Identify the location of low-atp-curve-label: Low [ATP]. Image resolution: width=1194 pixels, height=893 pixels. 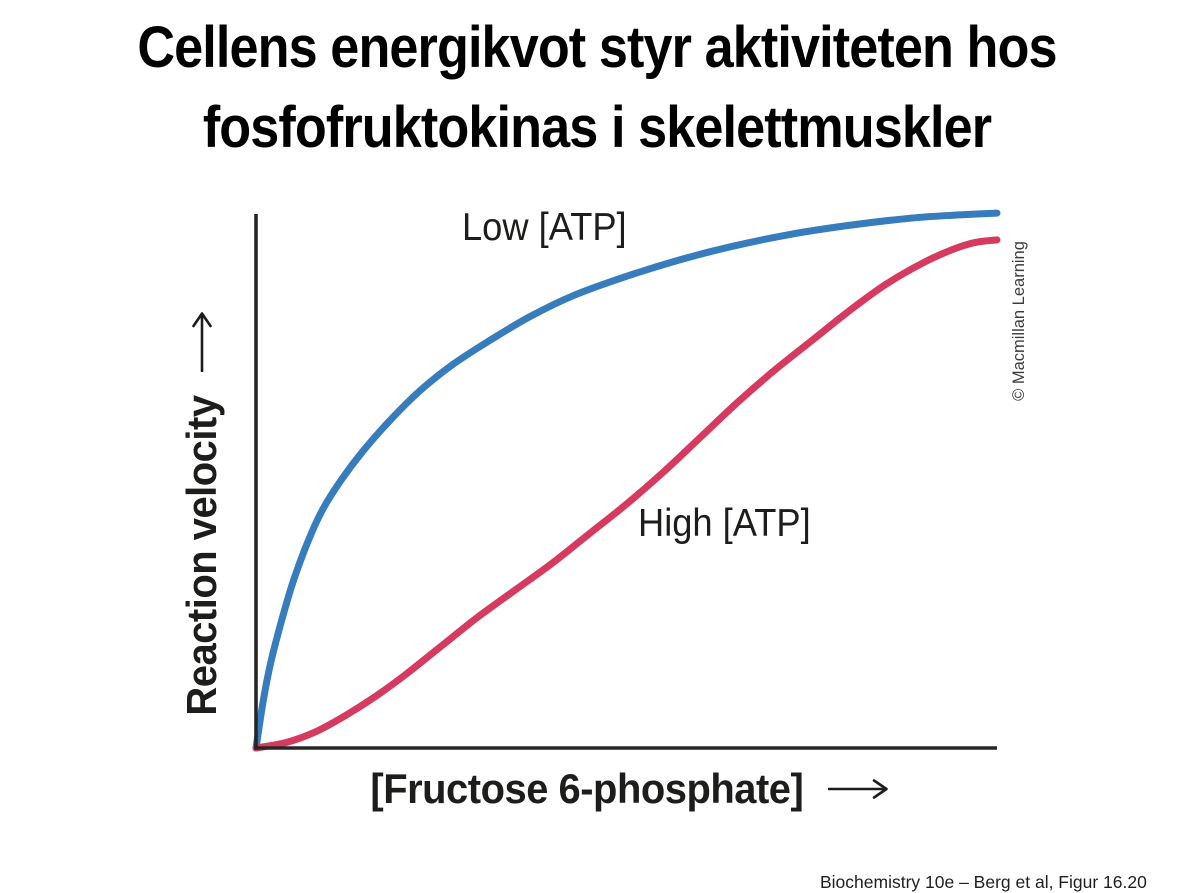
(544, 227).